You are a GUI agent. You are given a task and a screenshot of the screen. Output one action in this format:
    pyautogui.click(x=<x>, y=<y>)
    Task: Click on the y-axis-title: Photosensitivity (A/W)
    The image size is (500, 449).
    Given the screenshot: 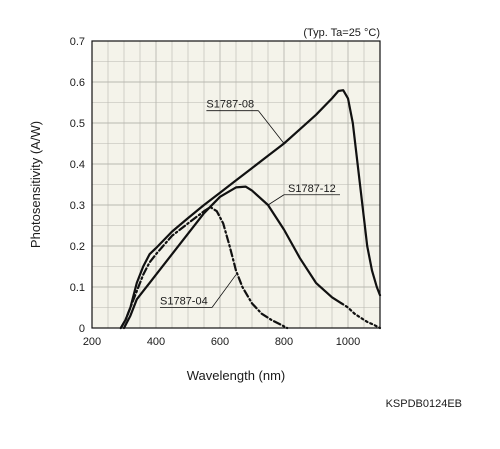 What is the action you would take?
    pyautogui.click(x=35, y=184)
    